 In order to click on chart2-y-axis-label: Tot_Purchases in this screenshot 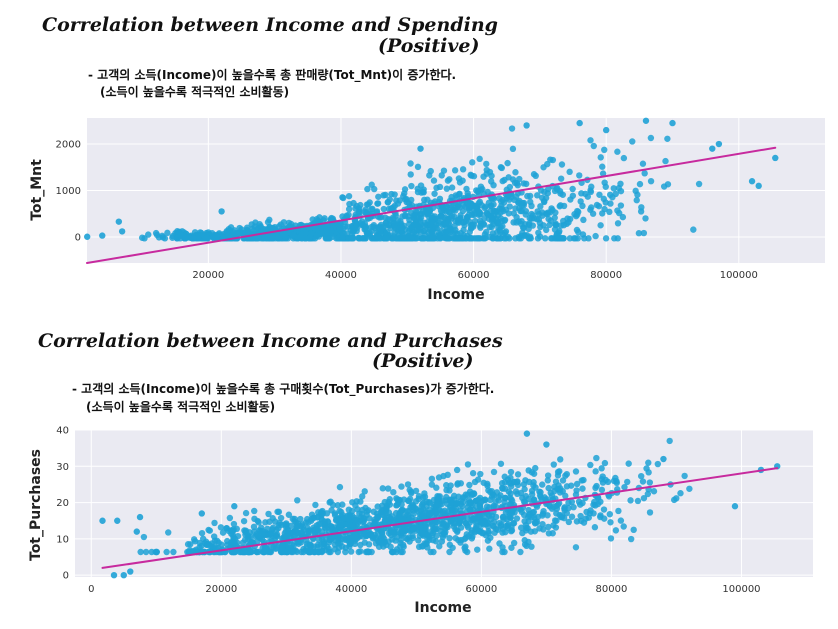, I will do `click(36, 505)`.